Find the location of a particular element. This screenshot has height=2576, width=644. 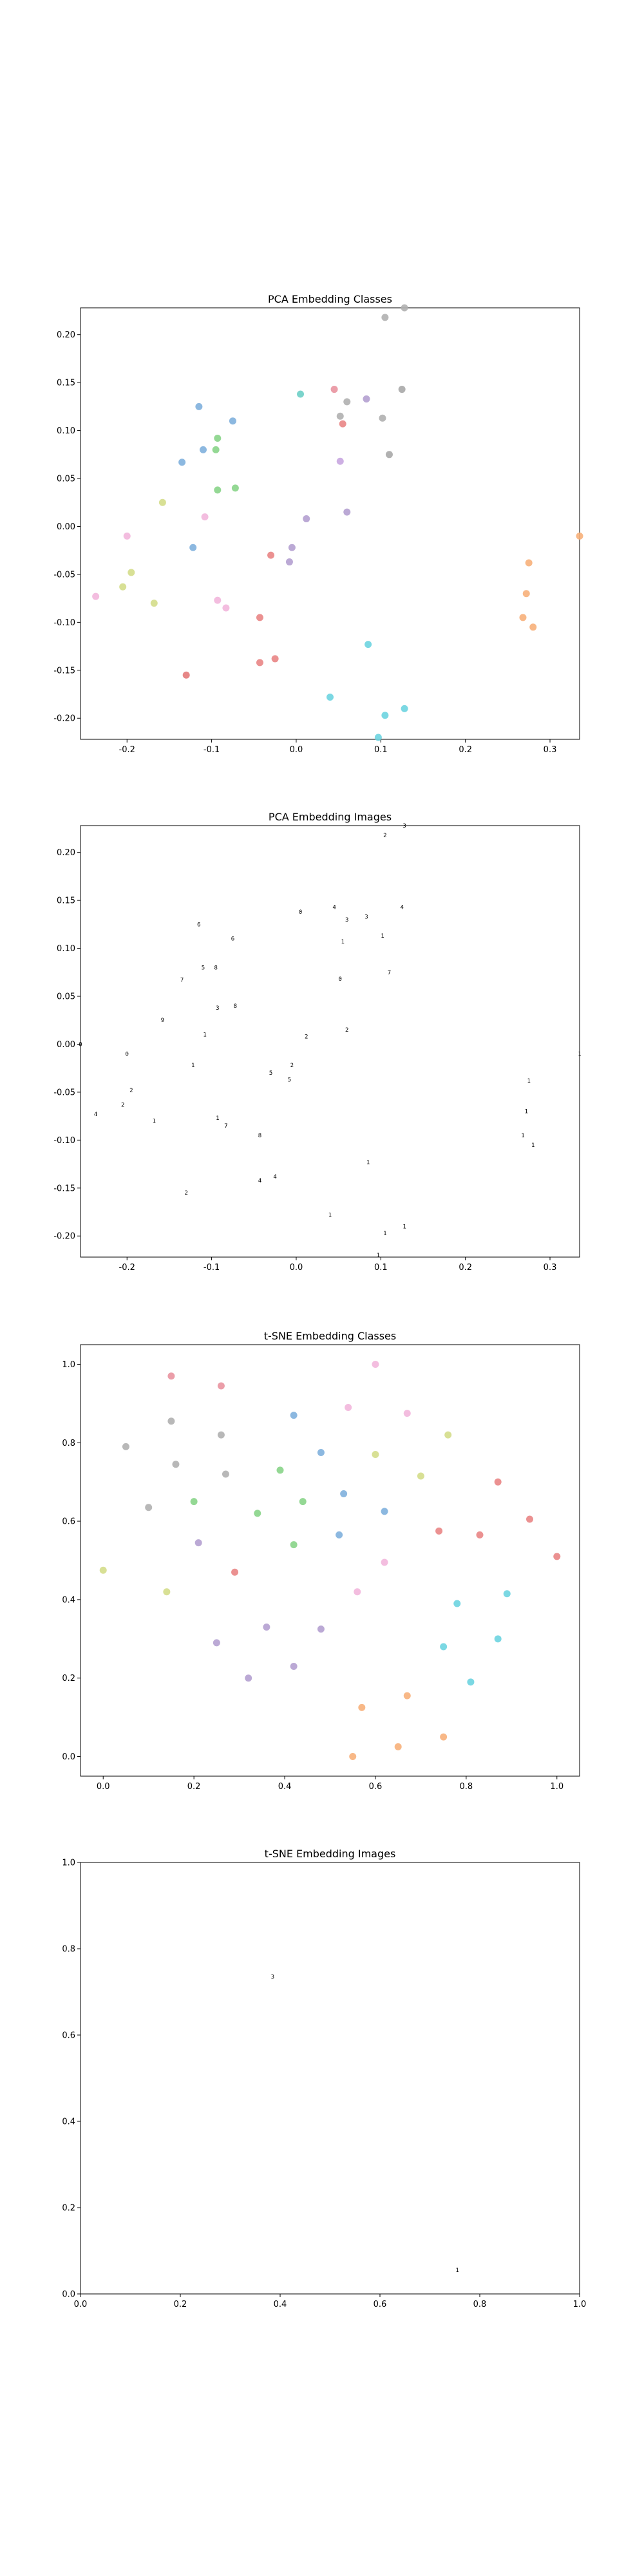

y-tick-label: 1.0 is located at coordinates (68, 1365).